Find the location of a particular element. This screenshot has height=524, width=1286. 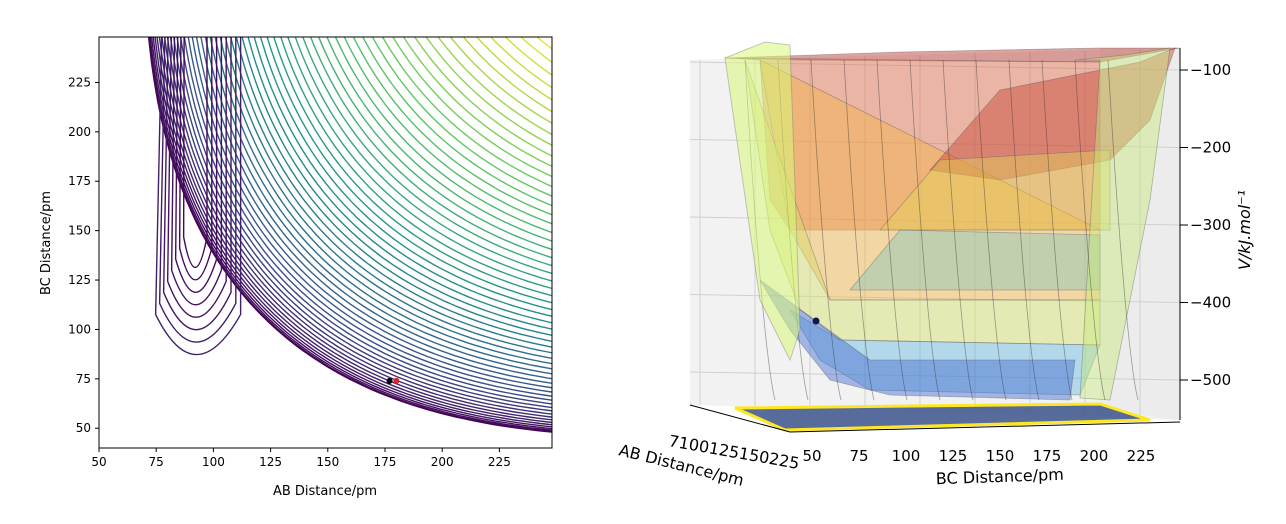

x-tick-label: 125 is located at coordinates (270, 462).